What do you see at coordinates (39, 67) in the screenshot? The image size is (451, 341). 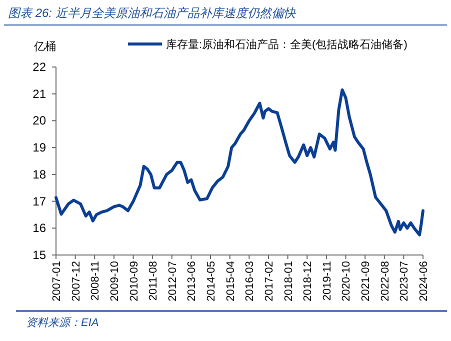 I see `y-tick-label: 22` at bounding box center [39, 67].